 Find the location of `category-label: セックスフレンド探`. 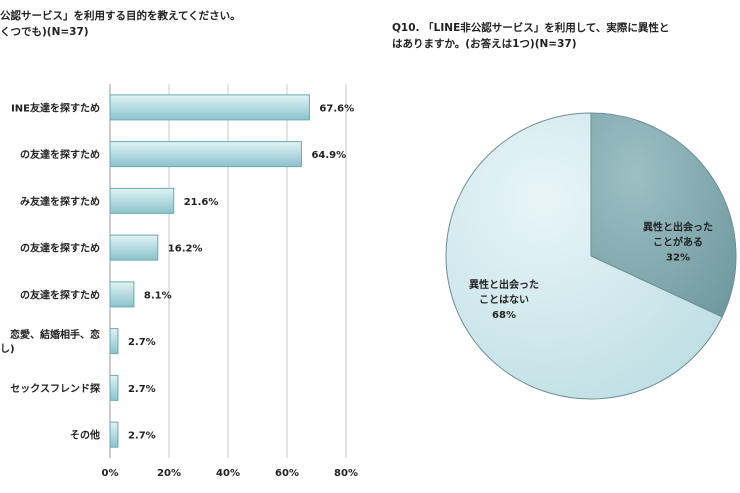

category-label: セックスフレンド探 is located at coordinates (55, 388).